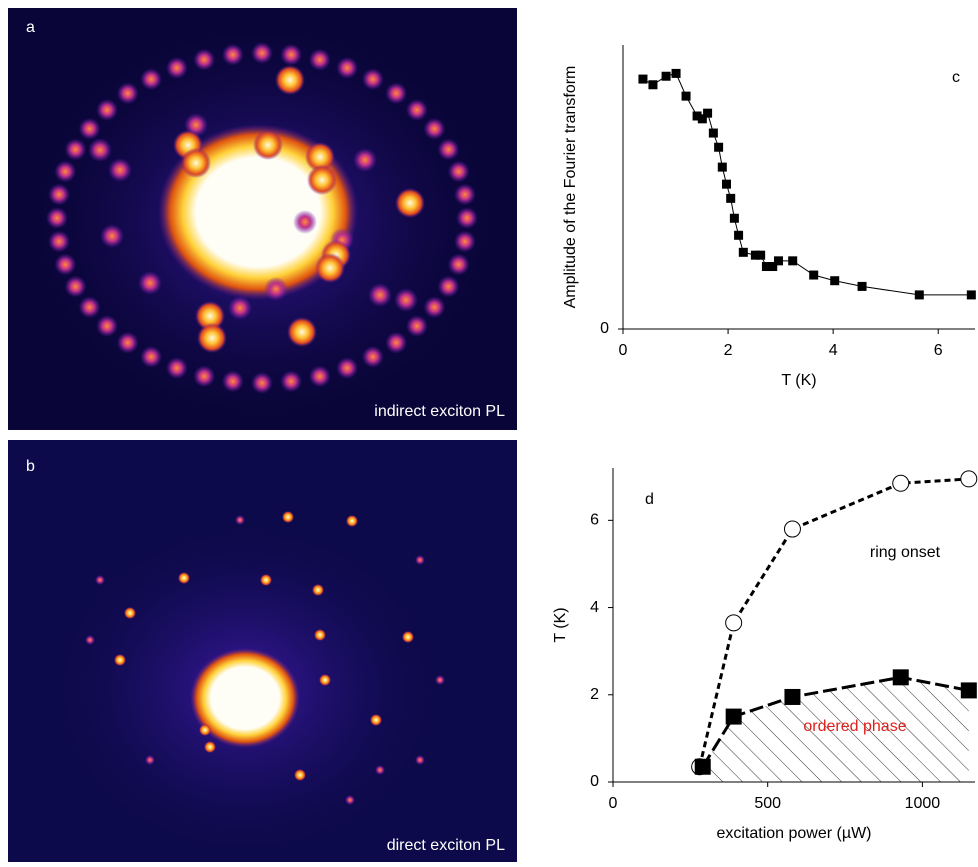  What do you see at coordinates (854, 726) in the screenshot?
I see `annotation: ordered phase` at bounding box center [854, 726].